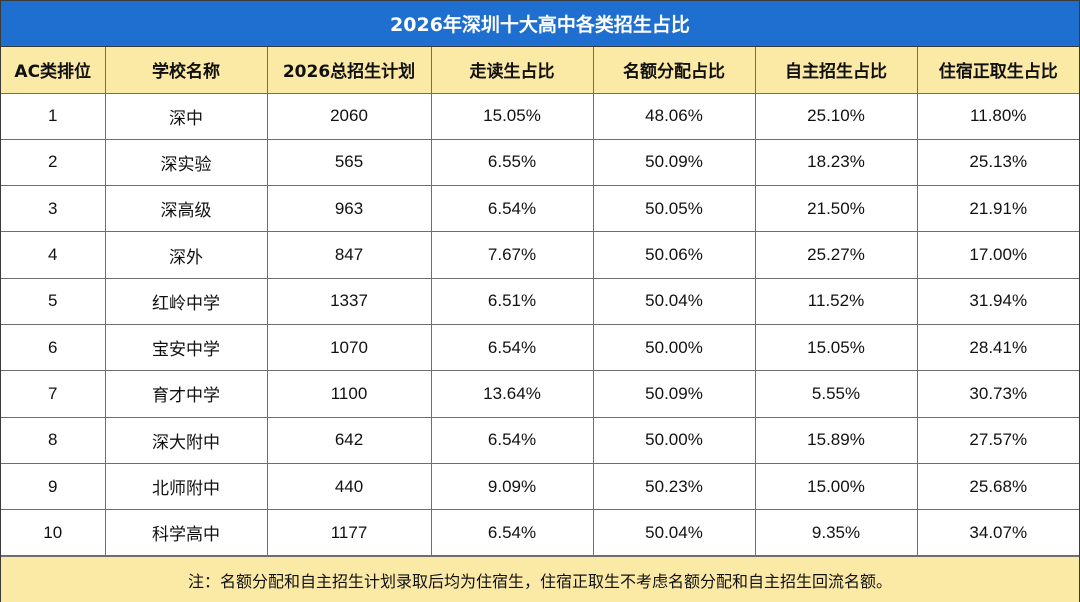  Describe the element at coordinates (836, 440) in the screenshot. I see `independent-admission-ratio-cell: 15.89%` at that location.